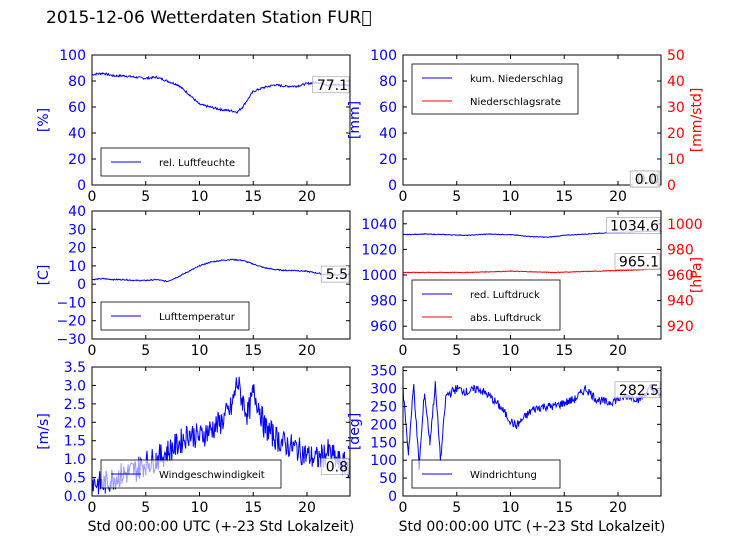  What do you see at coordinates (379, 250) in the screenshot?
I see `y-tick-label: 1020` at bounding box center [379, 250].